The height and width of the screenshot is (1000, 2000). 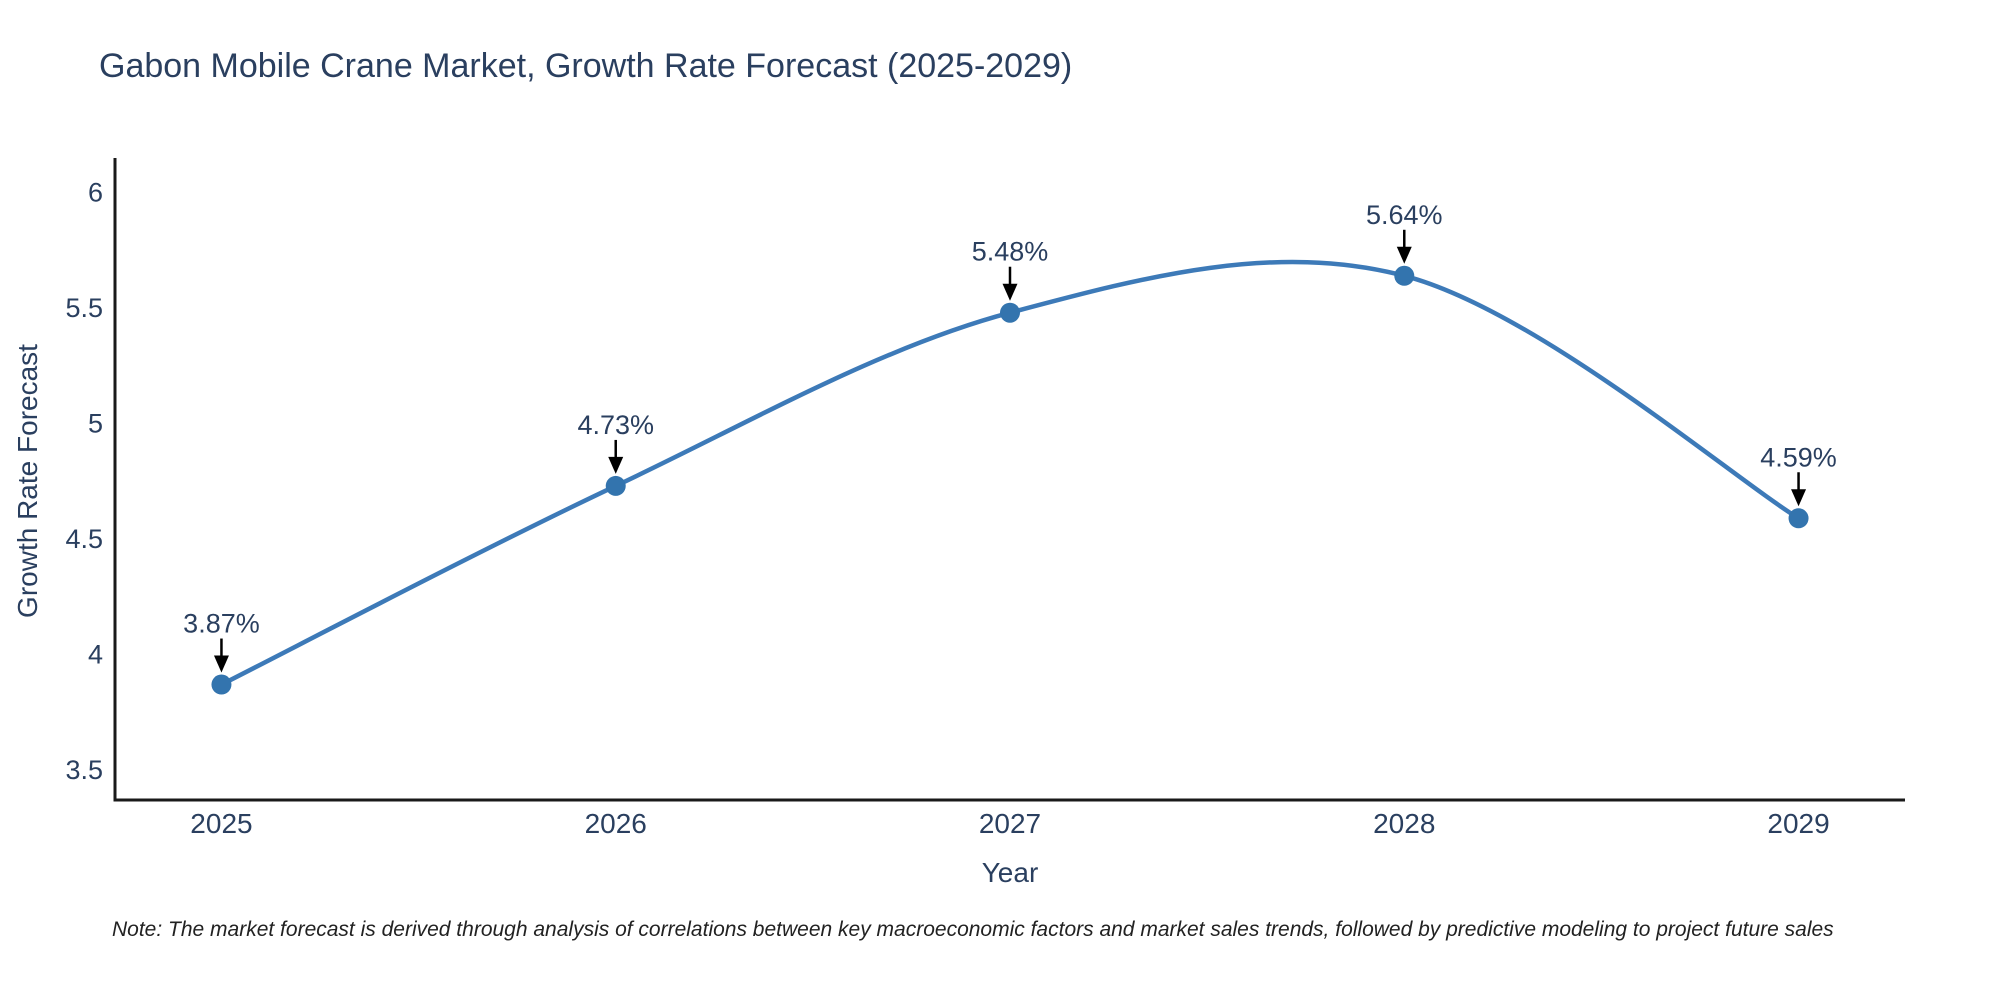 I want to click on point-annotation: 5.64%, so click(x=1404, y=215).